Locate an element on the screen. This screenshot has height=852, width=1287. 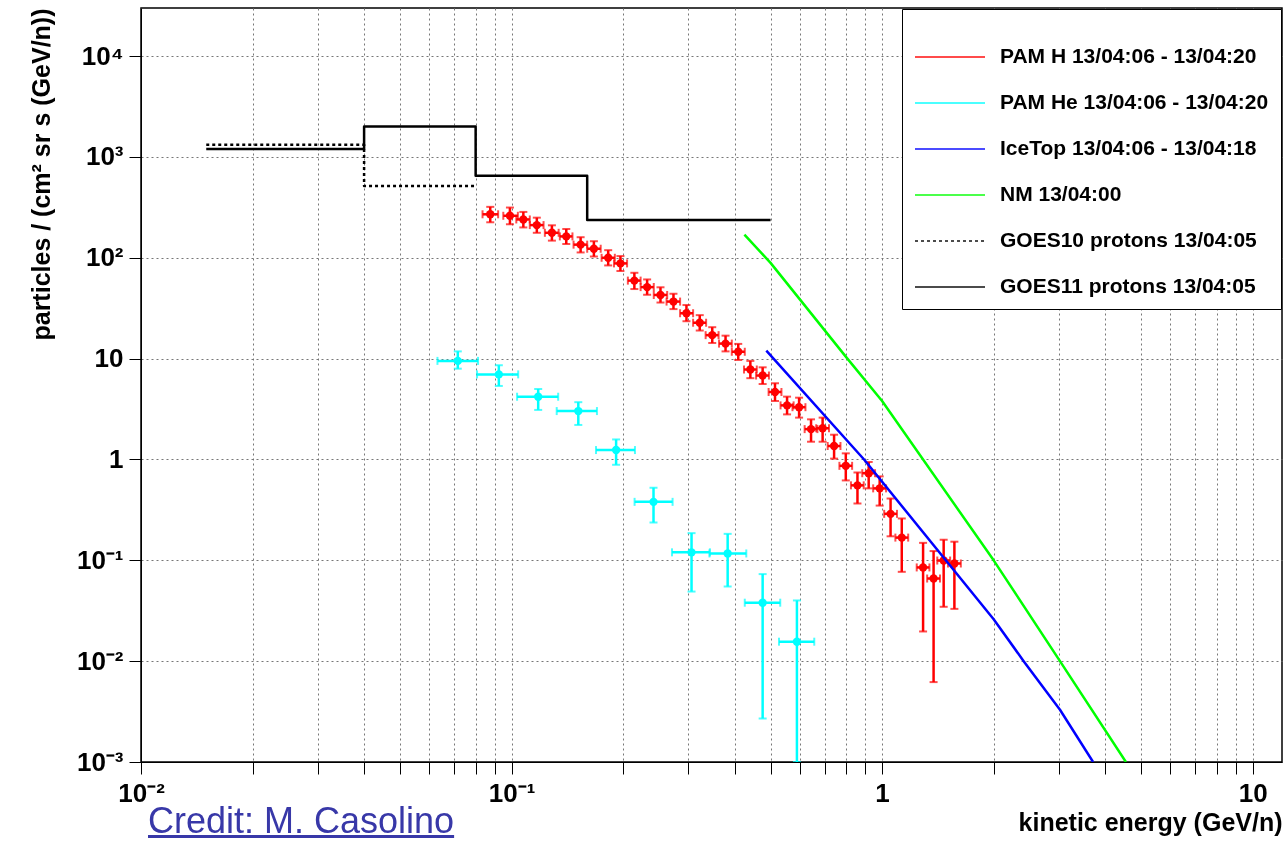
x-tick-label: 10 is located at coordinates (1253, 792).